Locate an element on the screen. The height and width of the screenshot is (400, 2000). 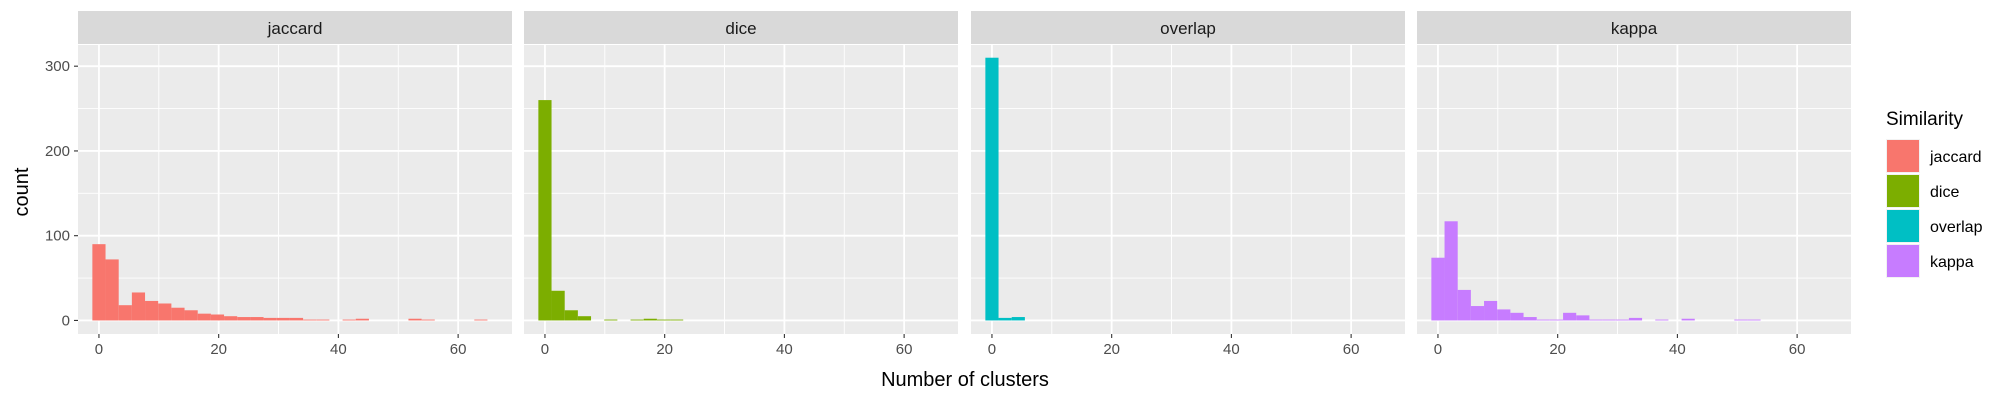
legend-entry-overlap: overlap is located at coordinates (1934, 226).